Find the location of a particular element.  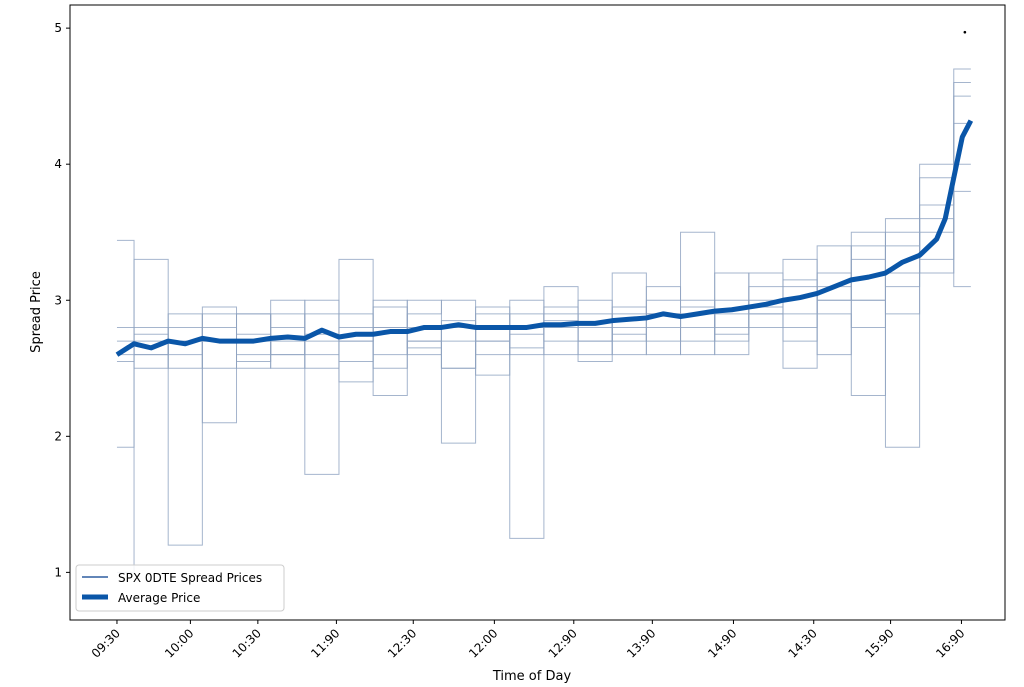

x-tick-label: 11:90 is located at coordinates (325, 643).